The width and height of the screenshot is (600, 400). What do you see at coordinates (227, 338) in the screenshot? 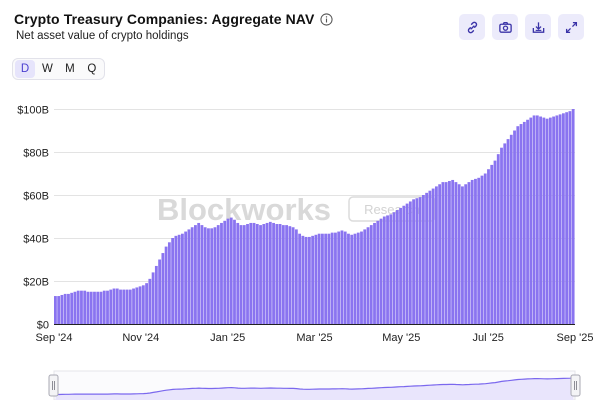
I see `x-tick-label: Jan '25` at bounding box center [227, 338].